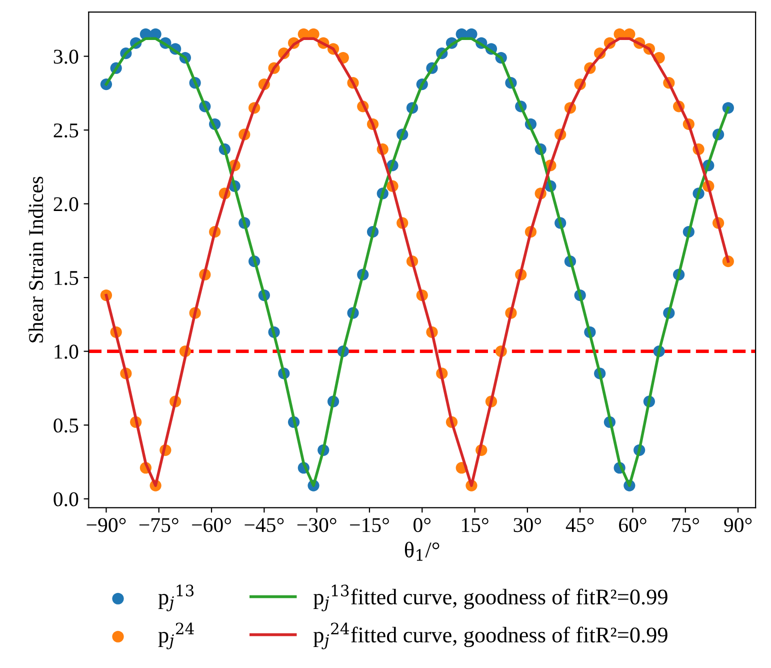 The height and width of the screenshot is (668, 771). Describe the element at coordinates (369, 525) in the screenshot. I see `x-tick-label: −15°` at that location.